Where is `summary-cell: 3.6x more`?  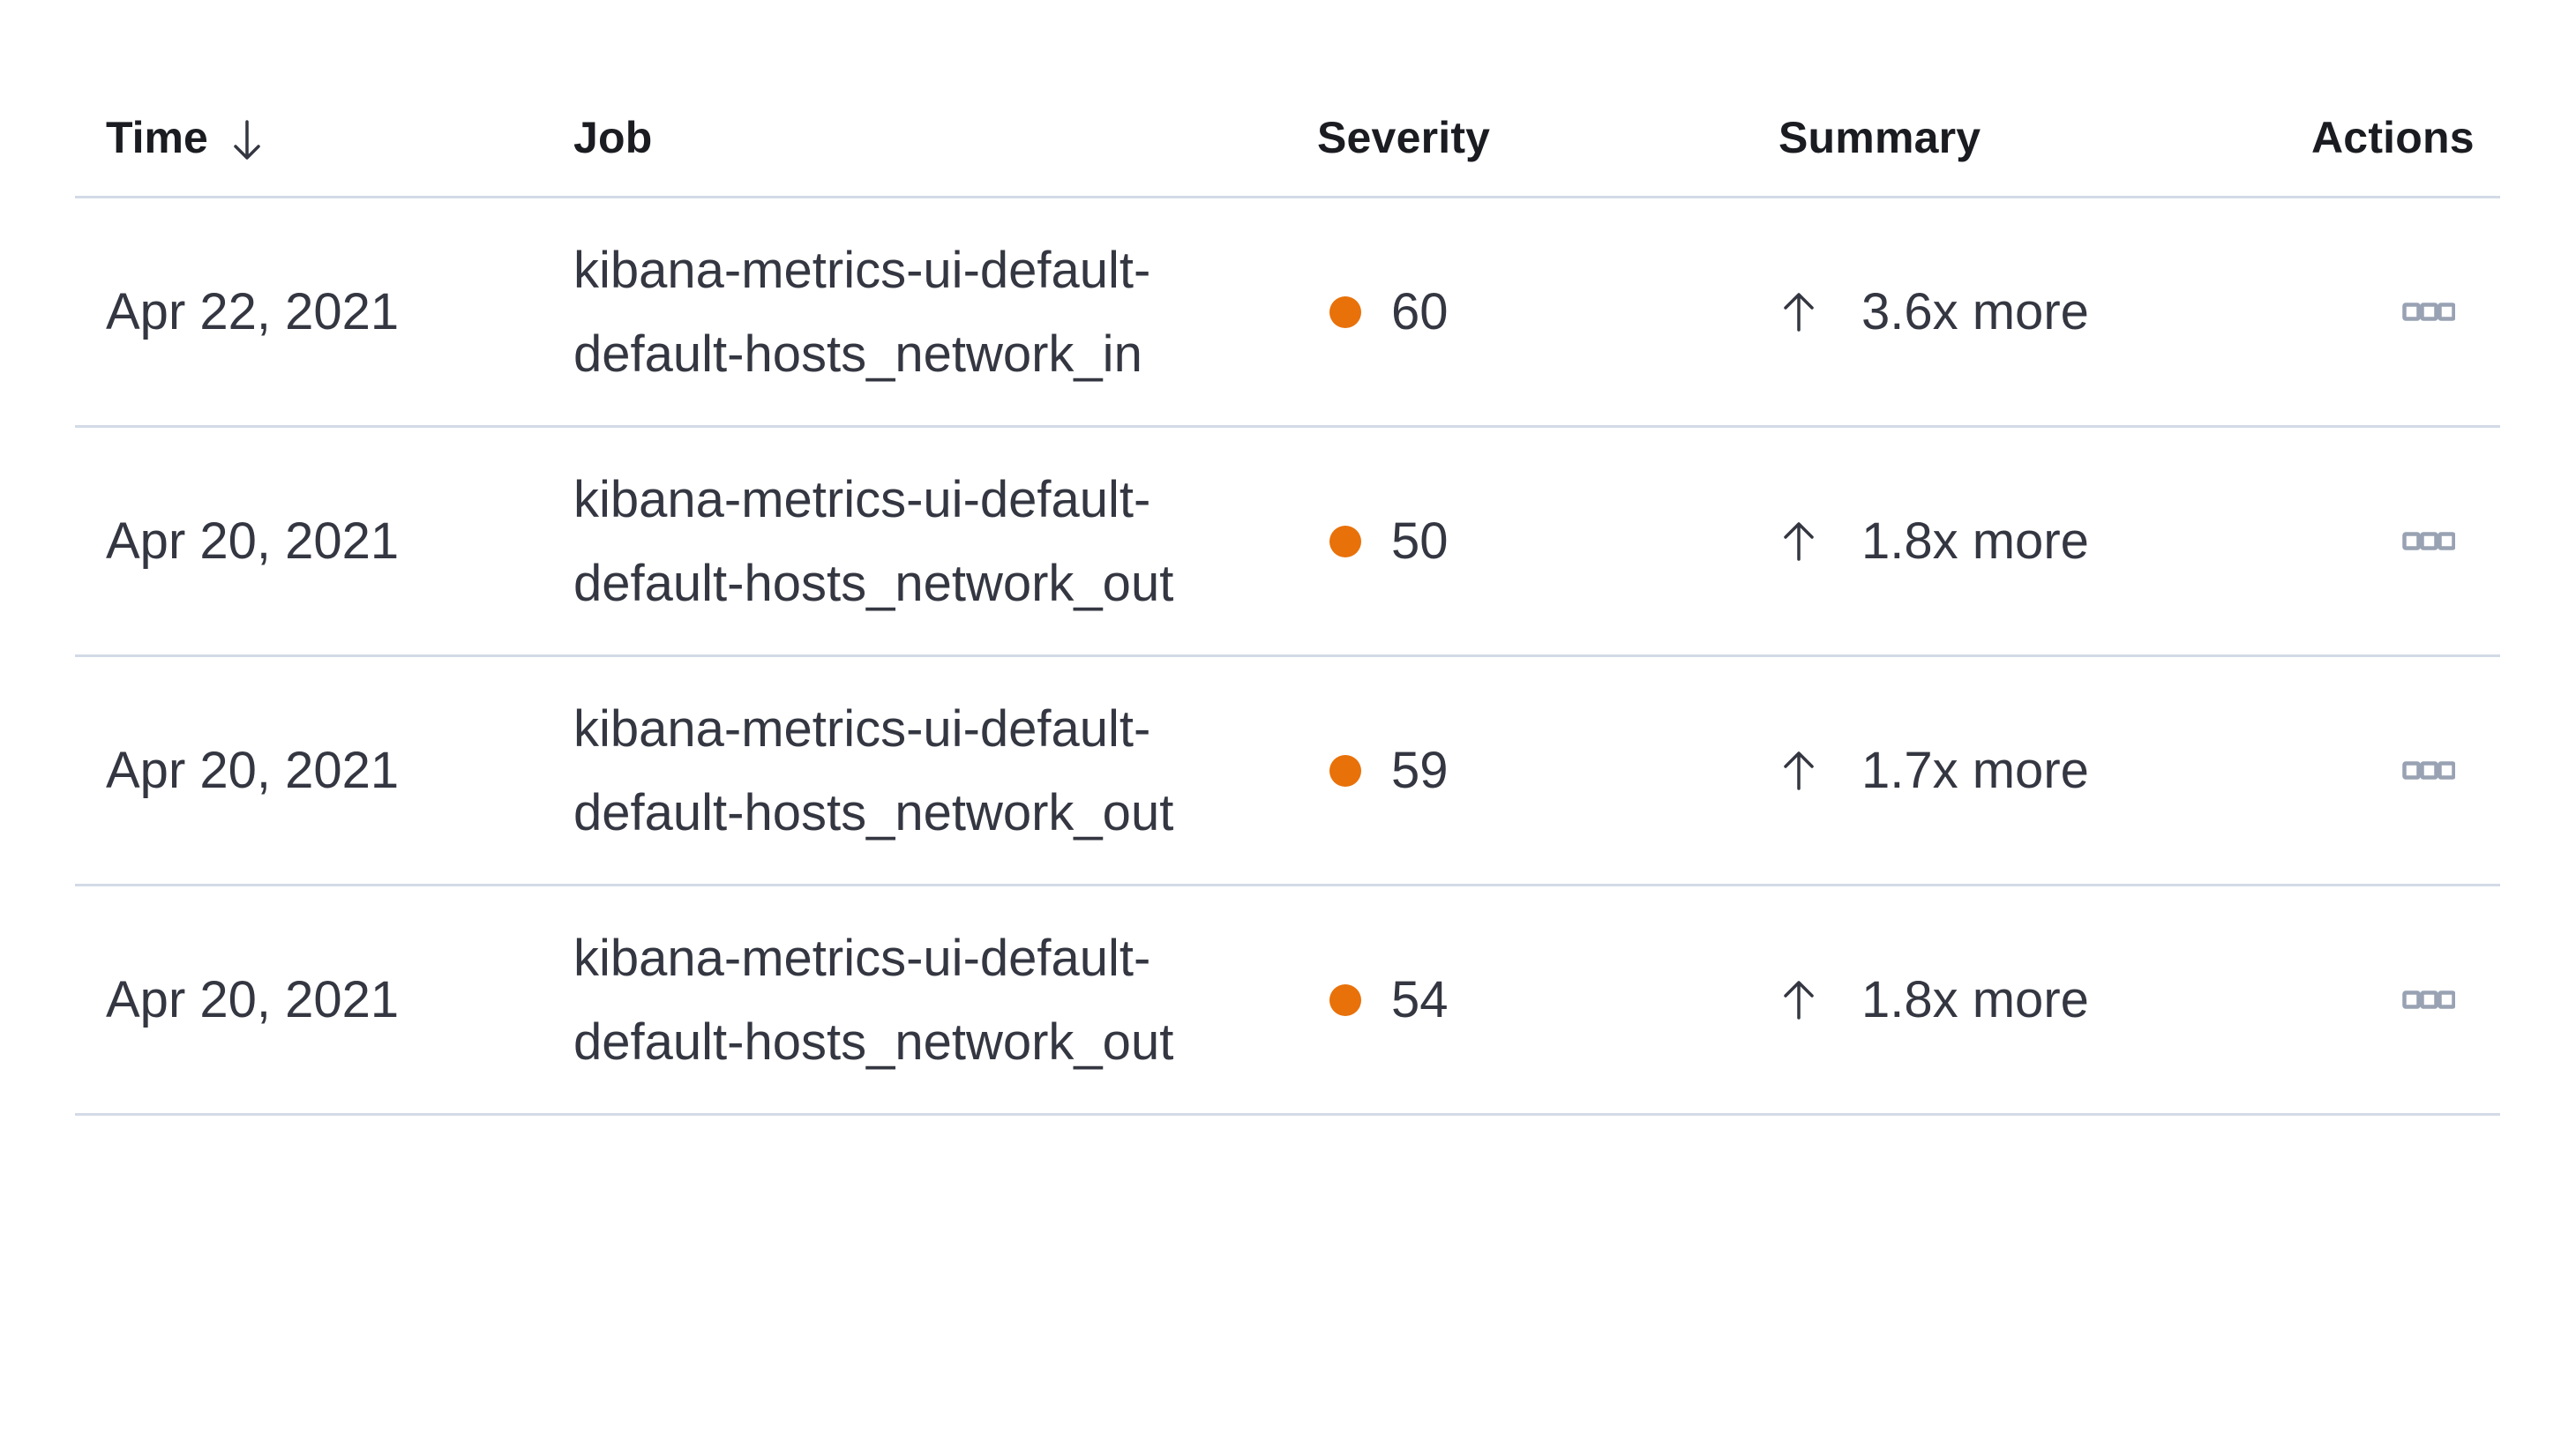
summary-cell: 3.6x more is located at coordinates (2044, 311).